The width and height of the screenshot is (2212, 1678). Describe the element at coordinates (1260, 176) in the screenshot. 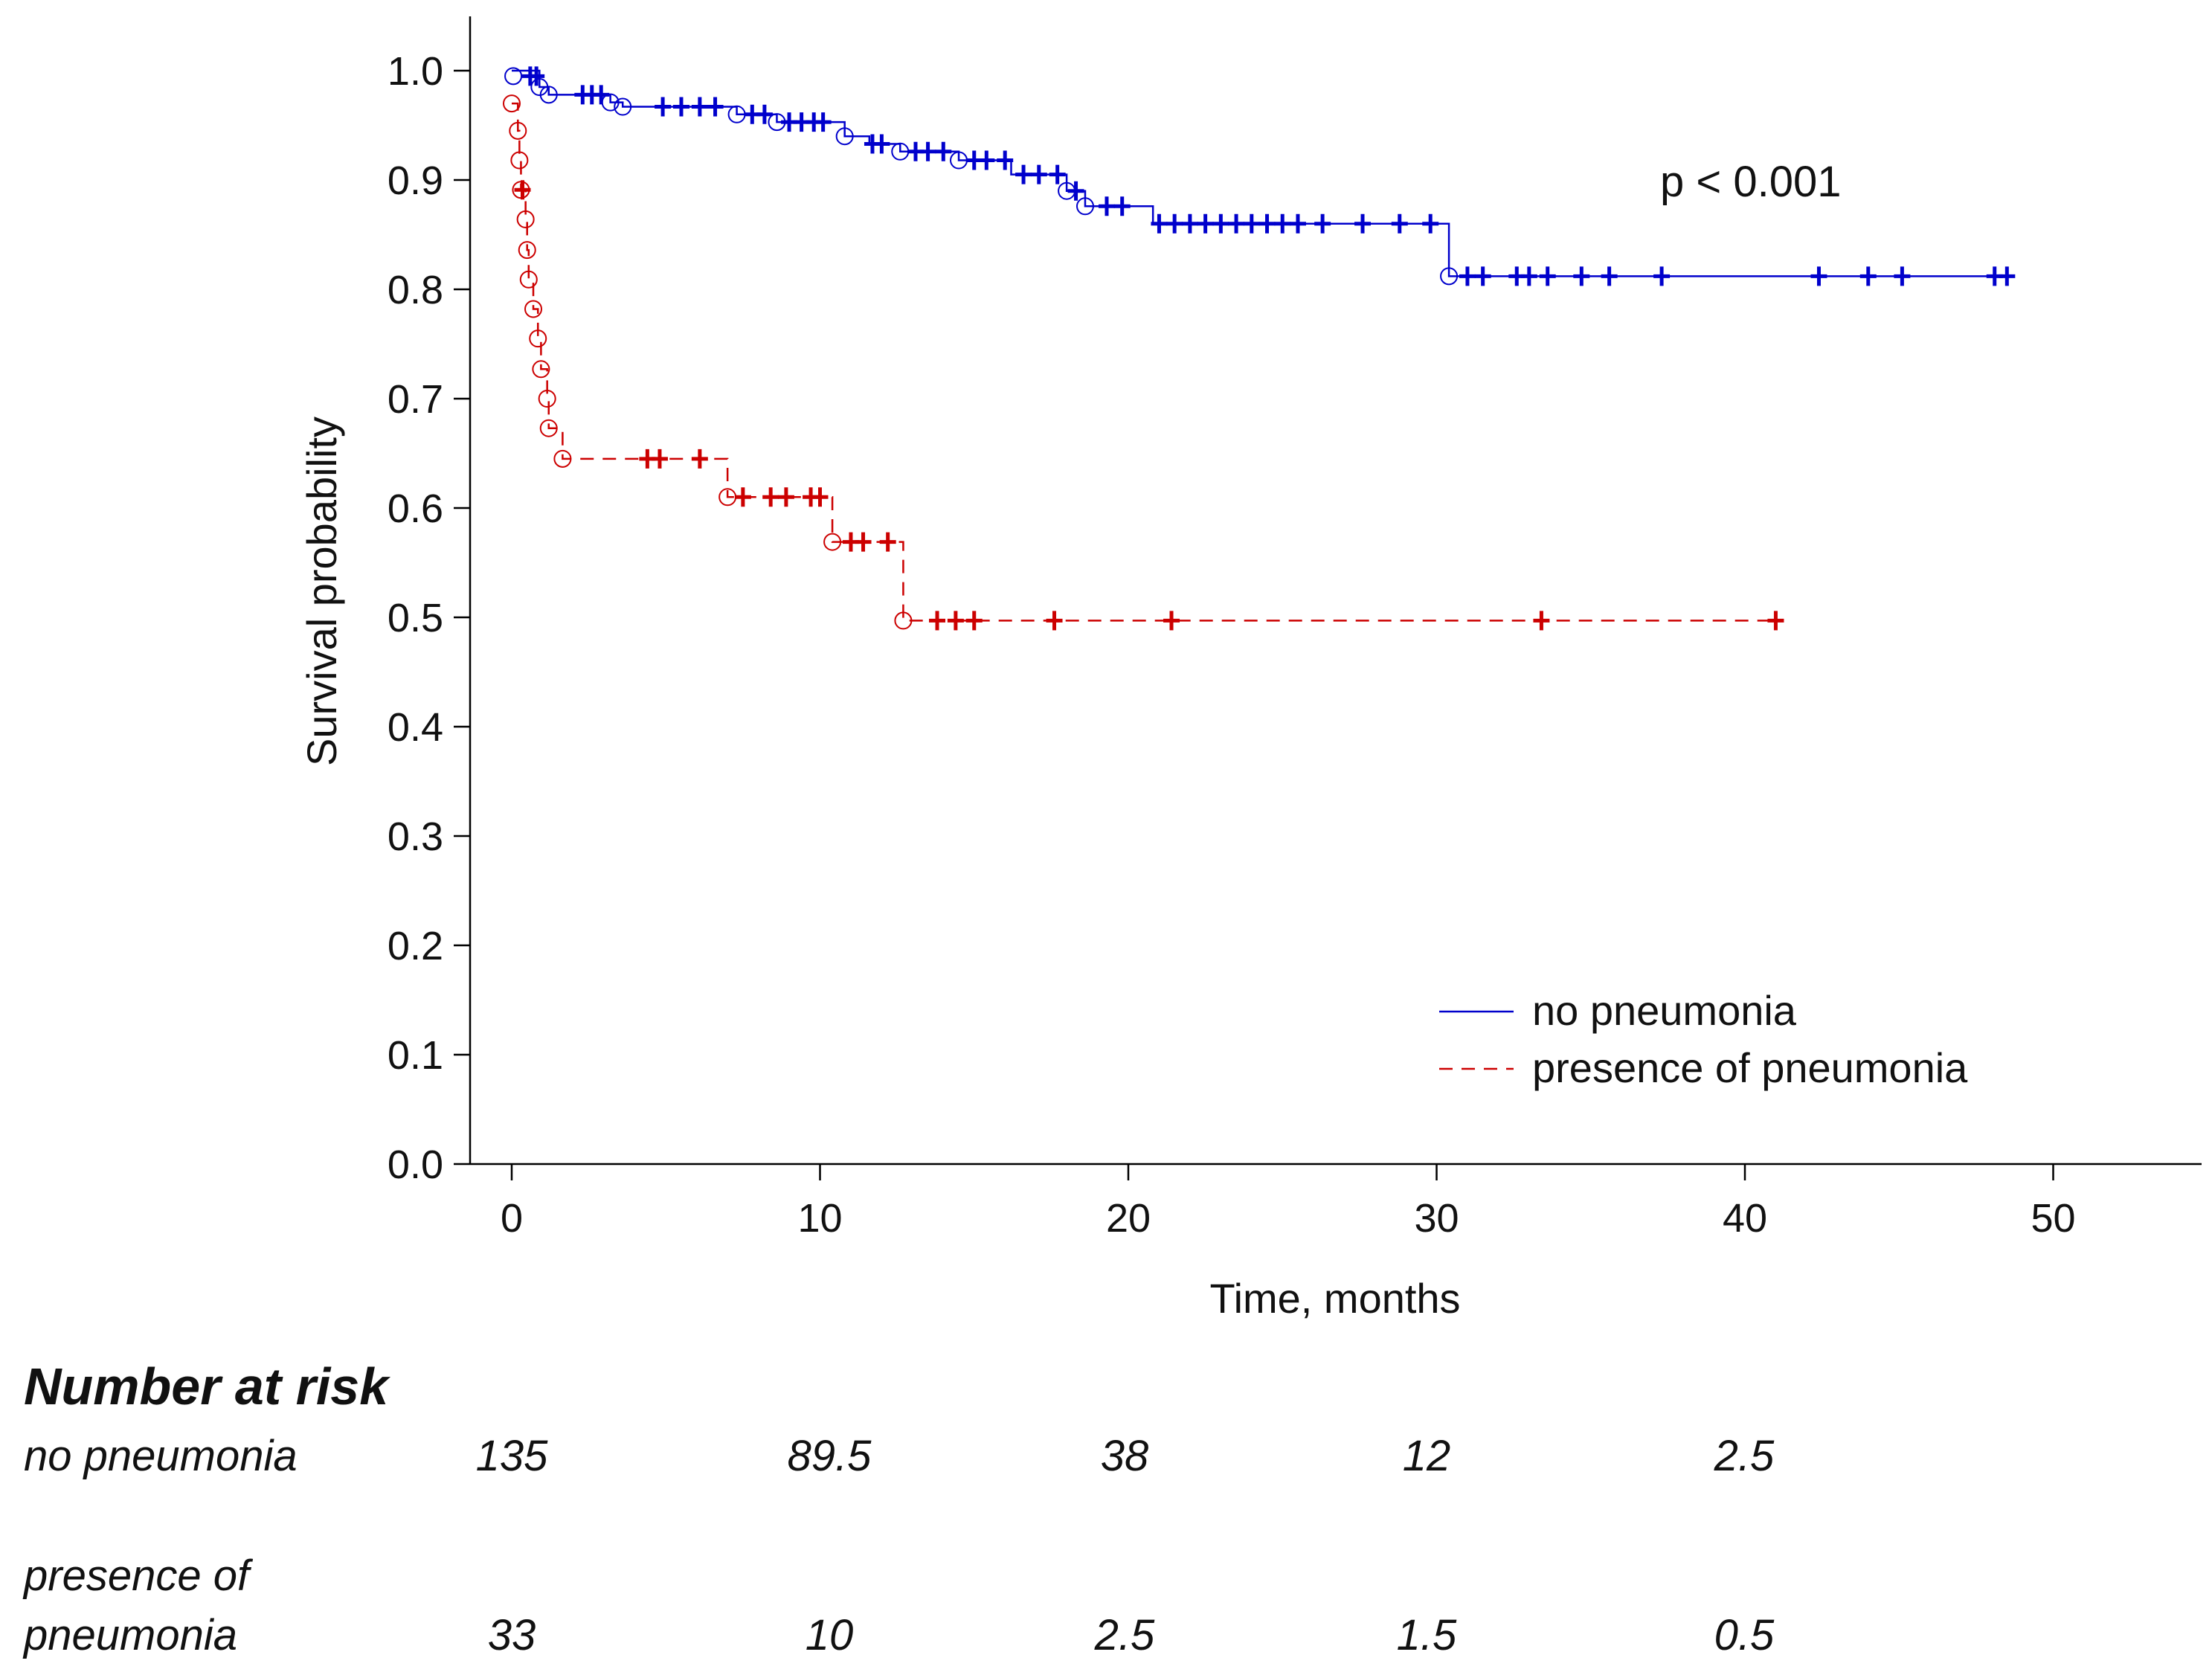

I see `series-no-pneumonia` at that location.